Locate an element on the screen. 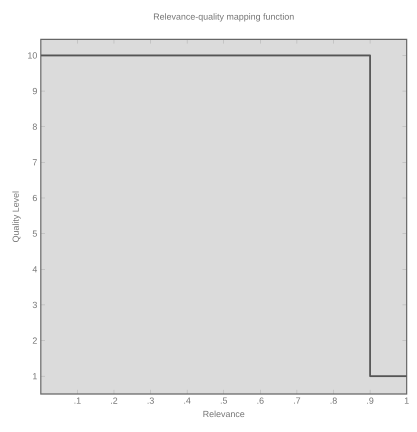  chart-title: Relevance-quality mapping function is located at coordinates (224, 17).